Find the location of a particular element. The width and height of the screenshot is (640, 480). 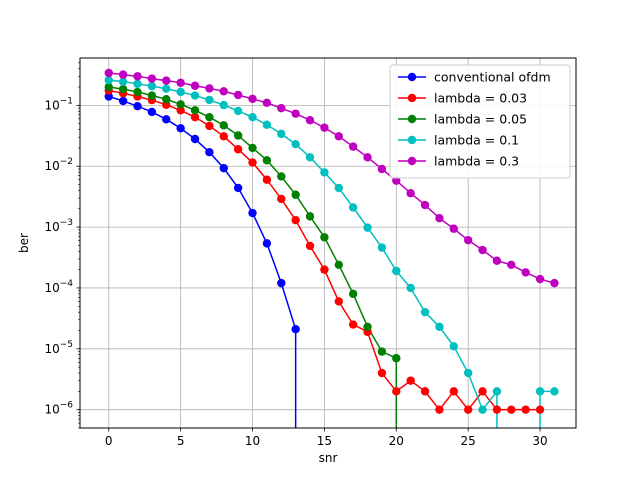

y-tick-label: 10⁻¹ is located at coordinates (58, 104).